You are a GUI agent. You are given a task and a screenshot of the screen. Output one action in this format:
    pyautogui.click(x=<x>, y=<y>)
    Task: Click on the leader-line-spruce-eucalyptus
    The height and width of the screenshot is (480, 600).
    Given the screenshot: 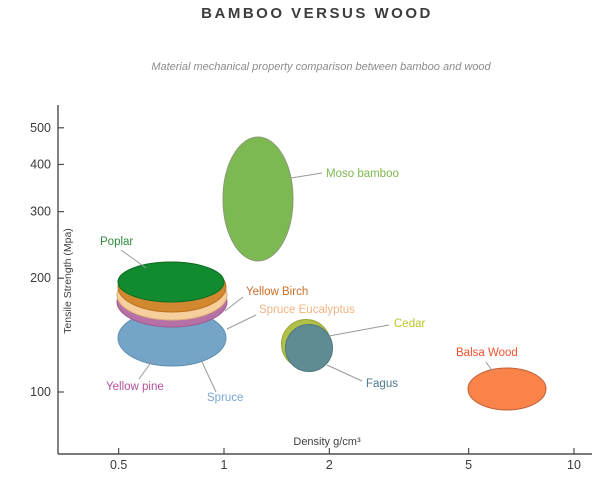 What is the action you would take?
    pyautogui.click(x=241, y=322)
    